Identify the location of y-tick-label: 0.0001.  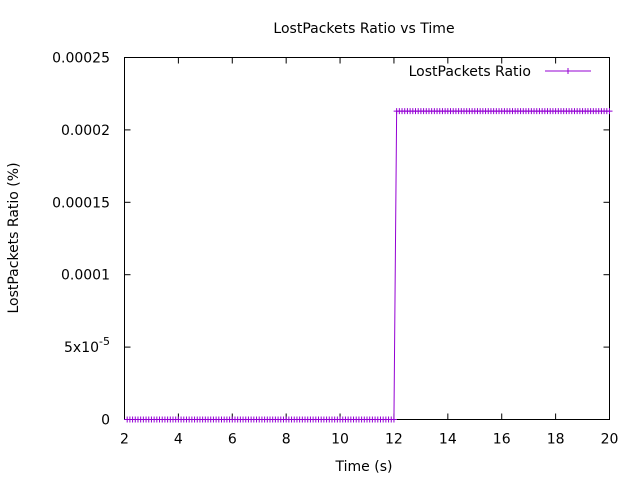
(85, 276).